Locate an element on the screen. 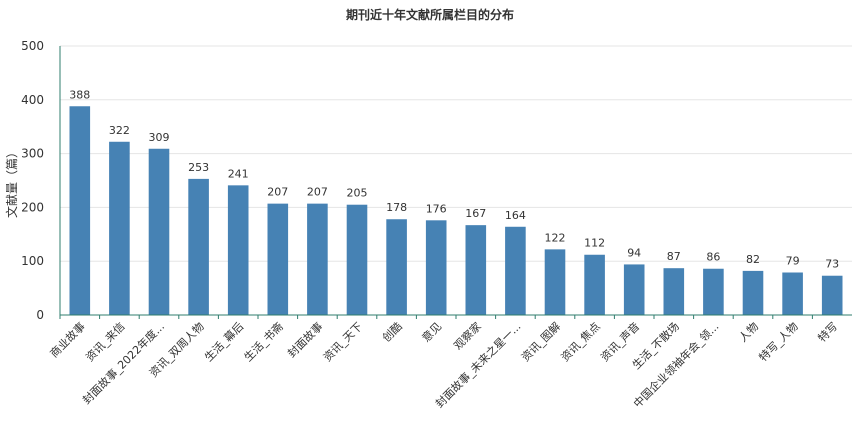  data-label: 309 is located at coordinates (159, 137).